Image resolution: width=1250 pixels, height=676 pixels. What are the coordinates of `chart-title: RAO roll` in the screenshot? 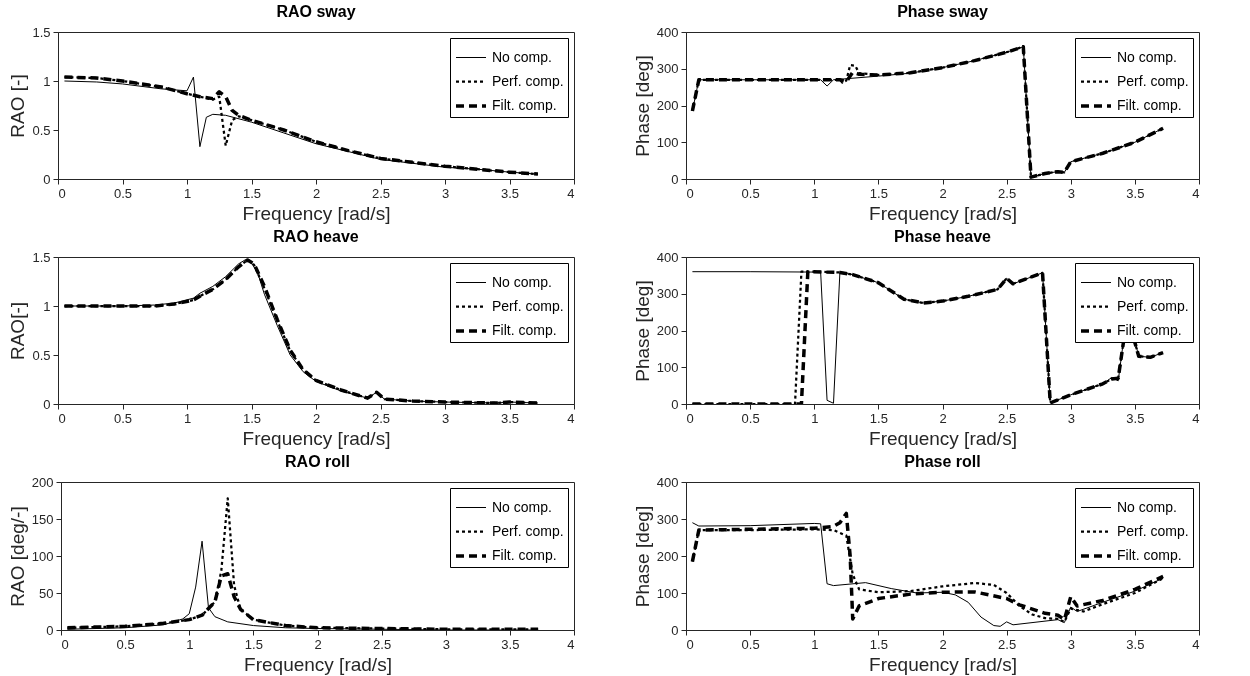 It's located at (317, 461).